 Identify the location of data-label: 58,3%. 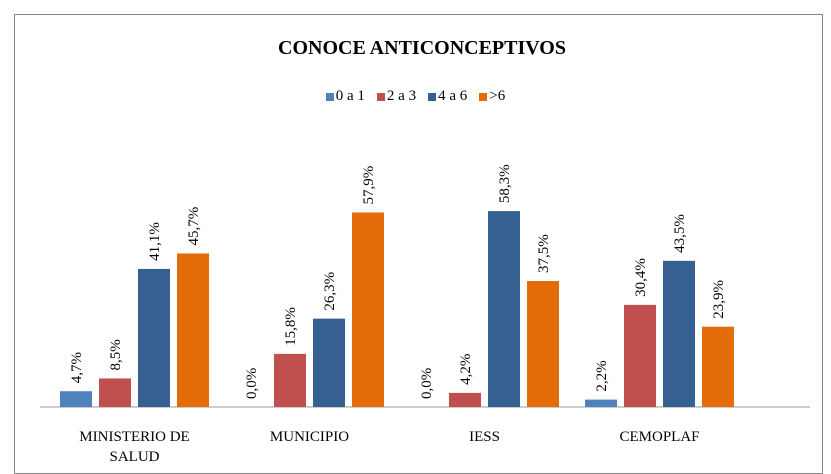
(505, 183).